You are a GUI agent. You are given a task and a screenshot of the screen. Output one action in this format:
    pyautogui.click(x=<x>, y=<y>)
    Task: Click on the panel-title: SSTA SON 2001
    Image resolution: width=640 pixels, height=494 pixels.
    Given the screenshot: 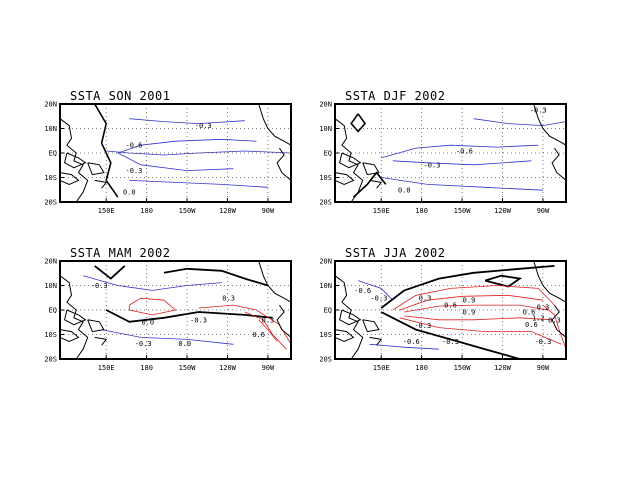 What is the action you would take?
    pyautogui.click(x=120, y=96)
    